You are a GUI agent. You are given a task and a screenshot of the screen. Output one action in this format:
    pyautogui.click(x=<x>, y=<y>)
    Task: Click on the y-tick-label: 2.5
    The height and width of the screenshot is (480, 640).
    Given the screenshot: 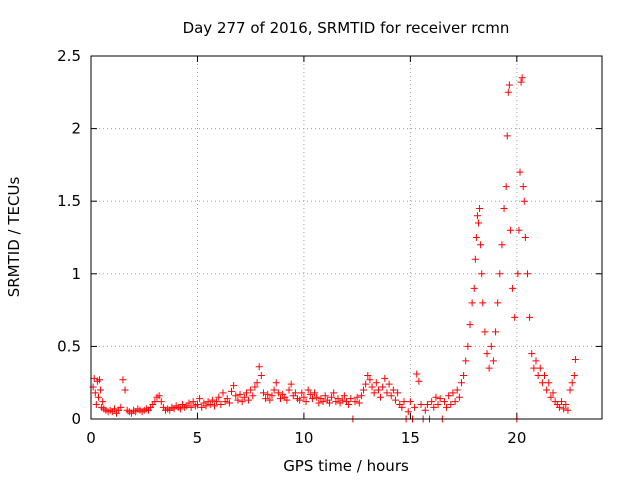 What is the action you would take?
    pyautogui.click(x=69, y=56)
    